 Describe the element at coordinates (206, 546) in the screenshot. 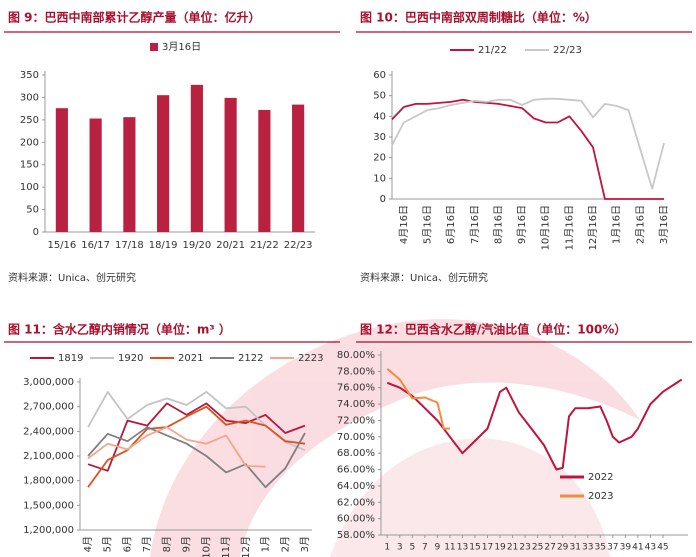

I see `x-tick-label: 10月` at that location.